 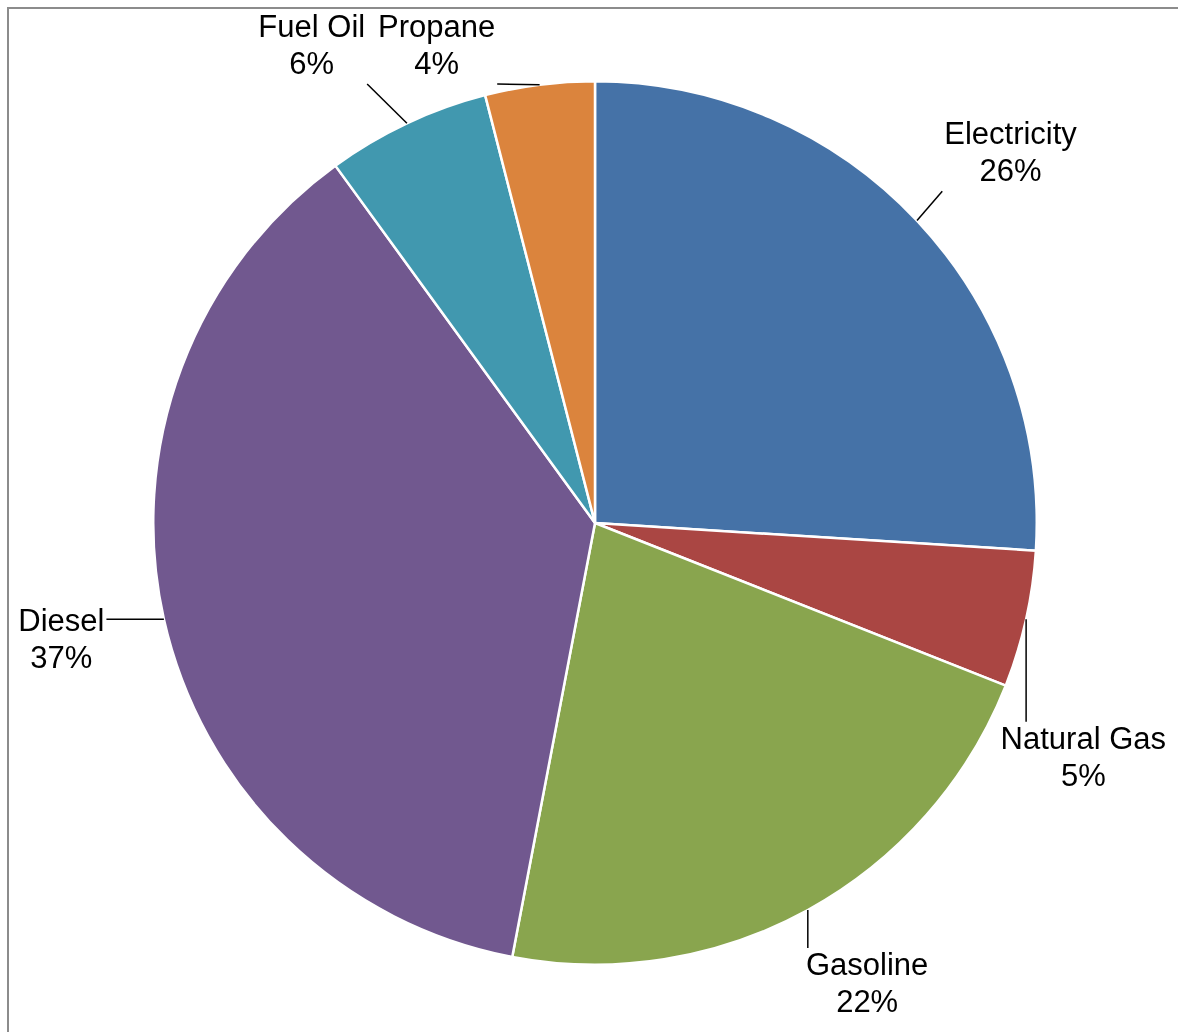 I want to click on data-label: 6%, so click(x=312, y=64).